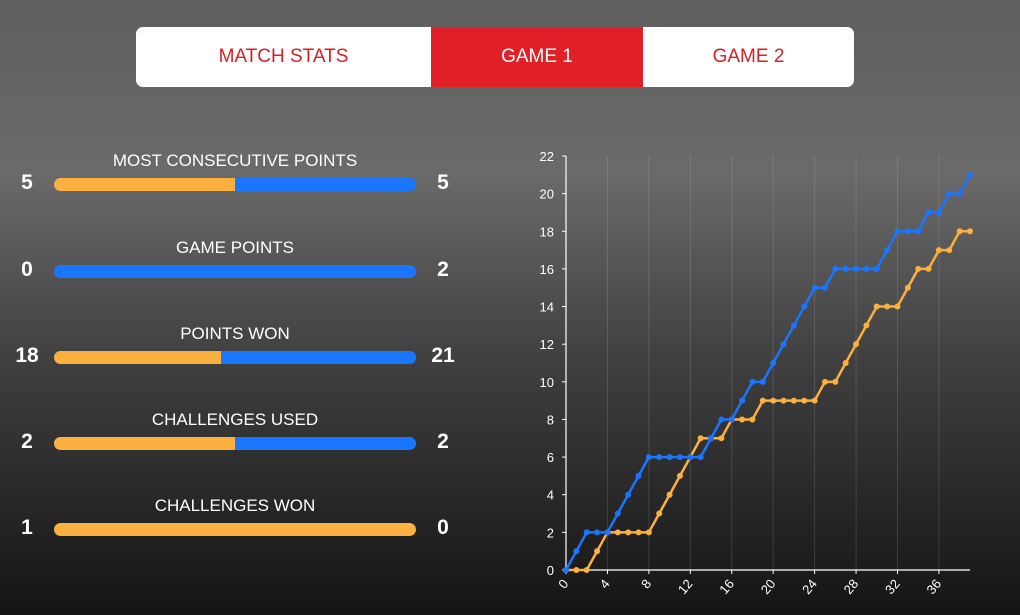 The image size is (1020, 615). Describe the element at coordinates (550, 532) in the screenshot. I see `y-tick-label: 2` at that location.